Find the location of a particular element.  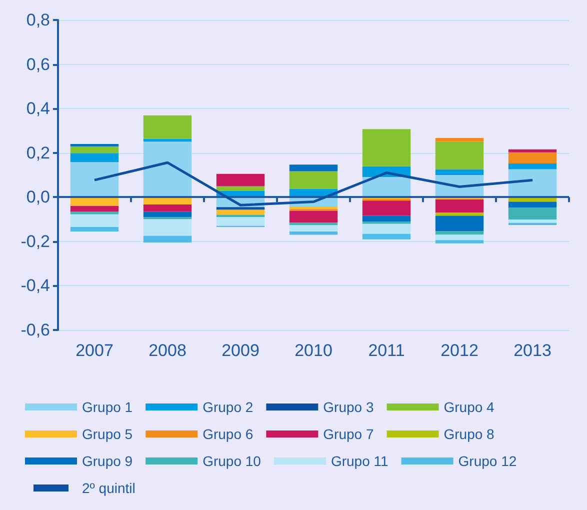

legend-label: Grupo 11 is located at coordinates (359, 461).